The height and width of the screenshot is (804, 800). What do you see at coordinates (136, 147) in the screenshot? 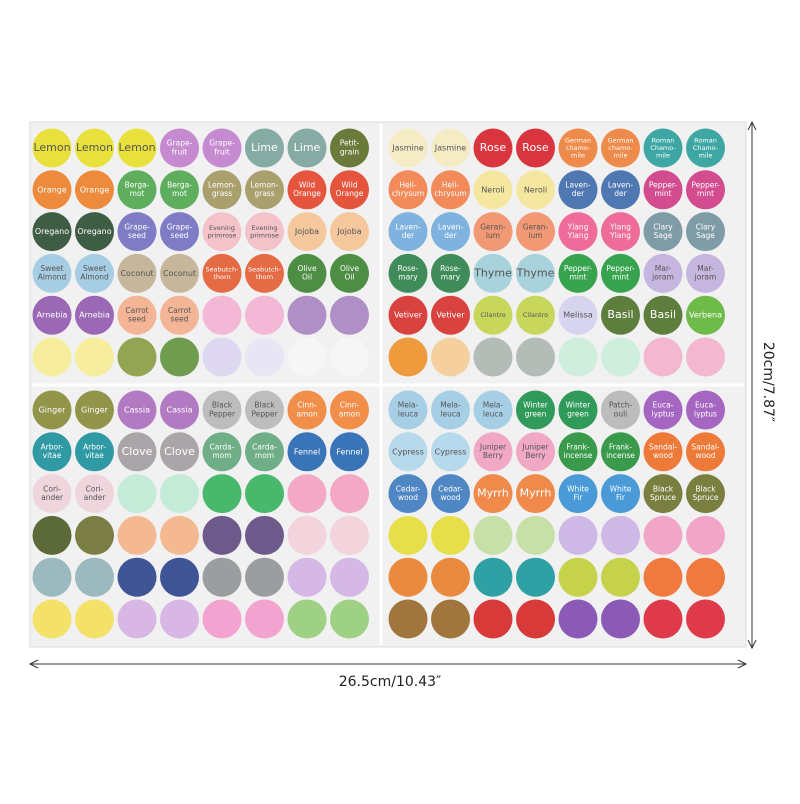
I see `sticker-label: Lemon` at bounding box center [136, 147].